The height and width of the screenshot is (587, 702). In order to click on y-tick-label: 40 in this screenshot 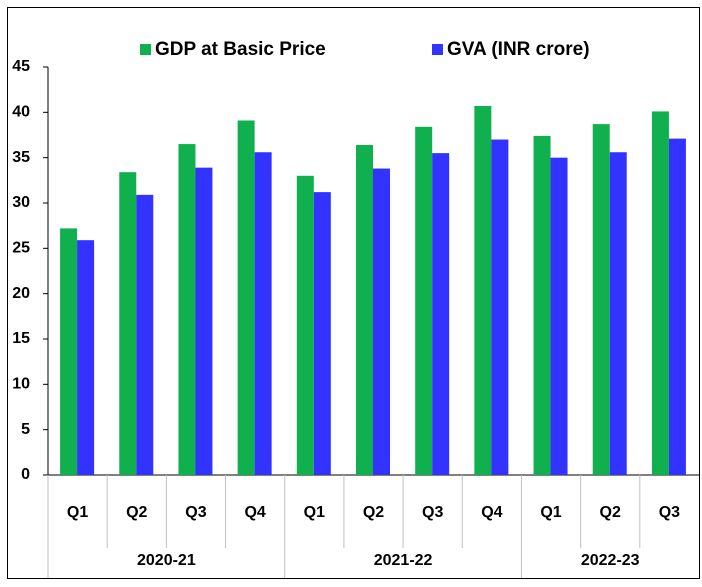, I will do `click(21, 112)`.